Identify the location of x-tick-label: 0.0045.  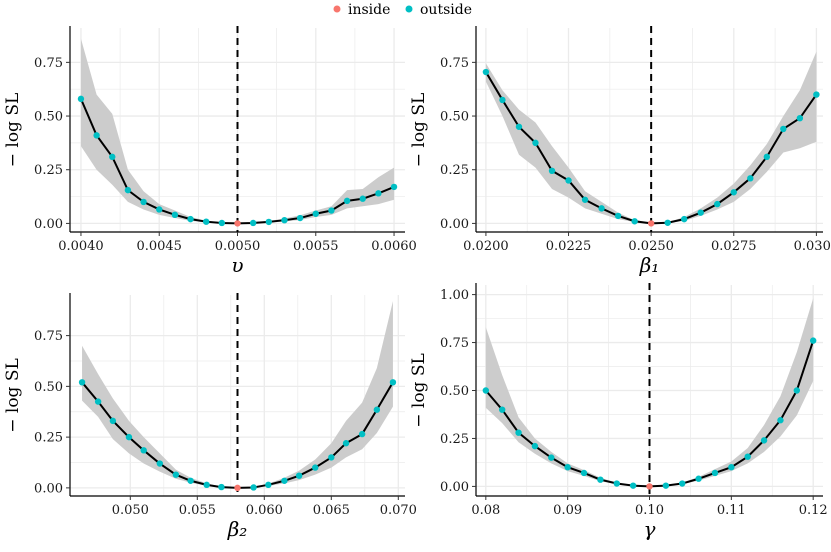
(159, 246).